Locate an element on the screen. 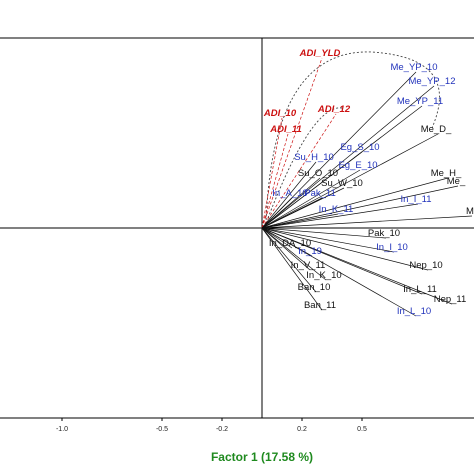 This screenshot has height=474, width=474. vector-label: In_V_11 is located at coordinates (308, 265).